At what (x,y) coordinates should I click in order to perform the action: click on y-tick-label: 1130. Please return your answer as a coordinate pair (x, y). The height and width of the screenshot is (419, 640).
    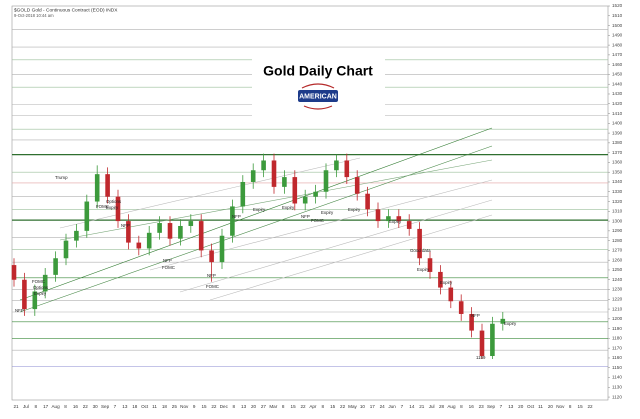
    Looking at the image, I should click on (617, 387).